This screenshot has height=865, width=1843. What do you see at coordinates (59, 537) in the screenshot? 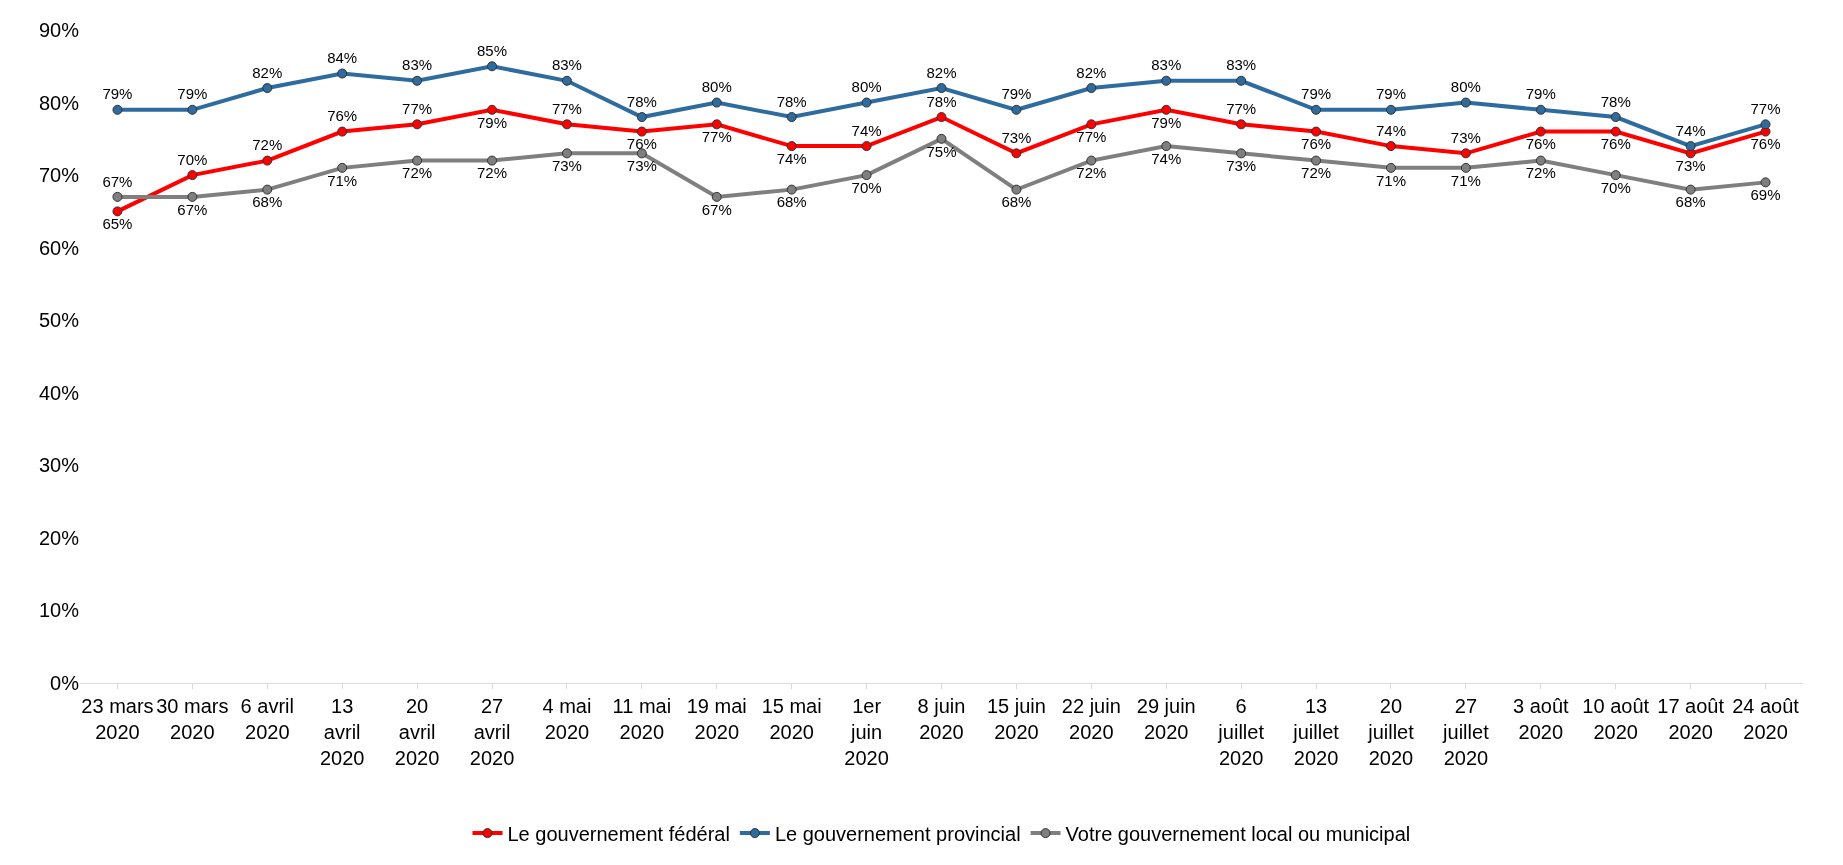
I see `y-tick-label: 20%` at bounding box center [59, 537].